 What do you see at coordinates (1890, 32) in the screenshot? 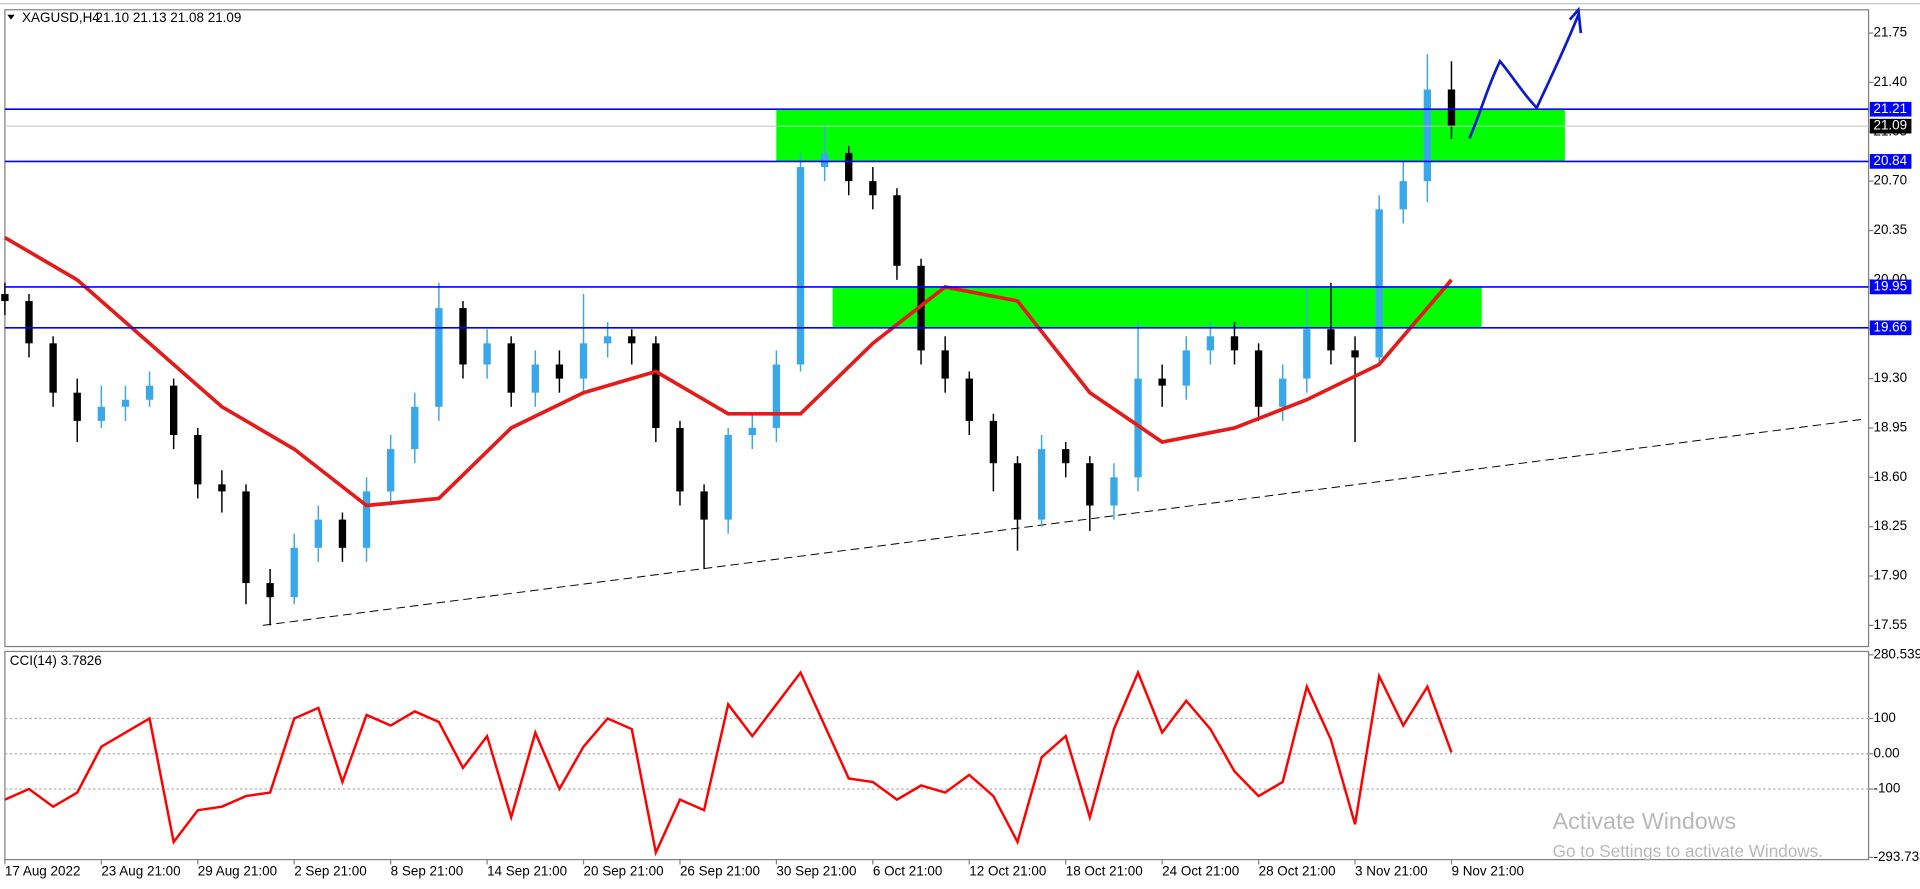
I see `y-tick-label: 21.75` at bounding box center [1890, 32].